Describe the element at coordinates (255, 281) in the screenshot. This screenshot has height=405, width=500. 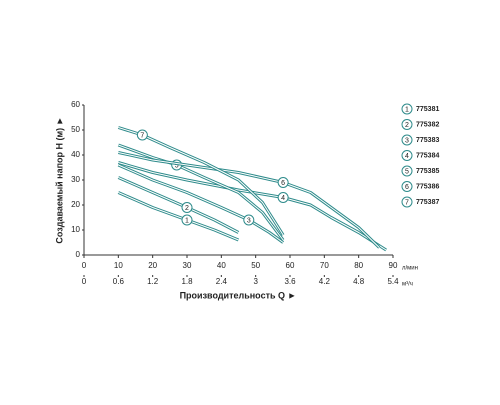
I see `x2-tick-label: 3` at that location.